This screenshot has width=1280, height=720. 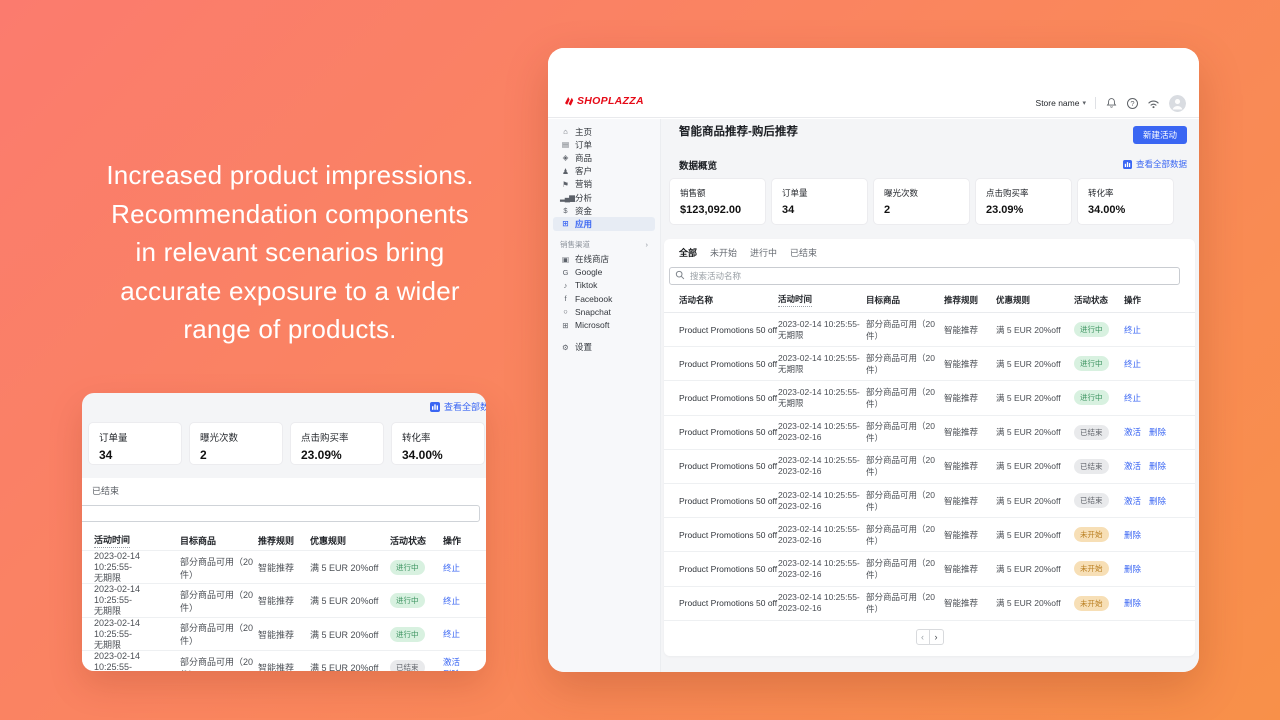 What do you see at coordinates (604, 285) in the screenshot?
I see `sidebar-item-tiktok: ♪ Tiktok` at bounding box center [604, 285].